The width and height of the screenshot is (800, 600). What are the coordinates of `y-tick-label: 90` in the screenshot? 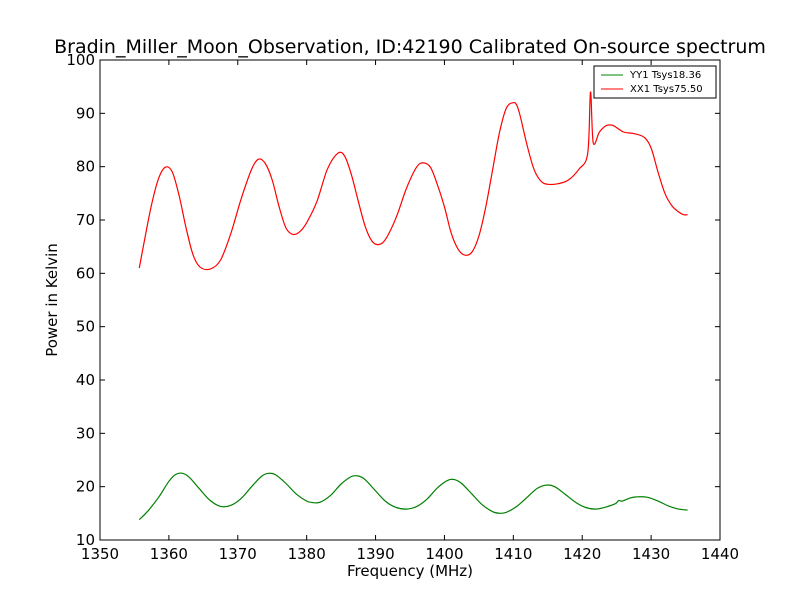 It's located at (85, 113).